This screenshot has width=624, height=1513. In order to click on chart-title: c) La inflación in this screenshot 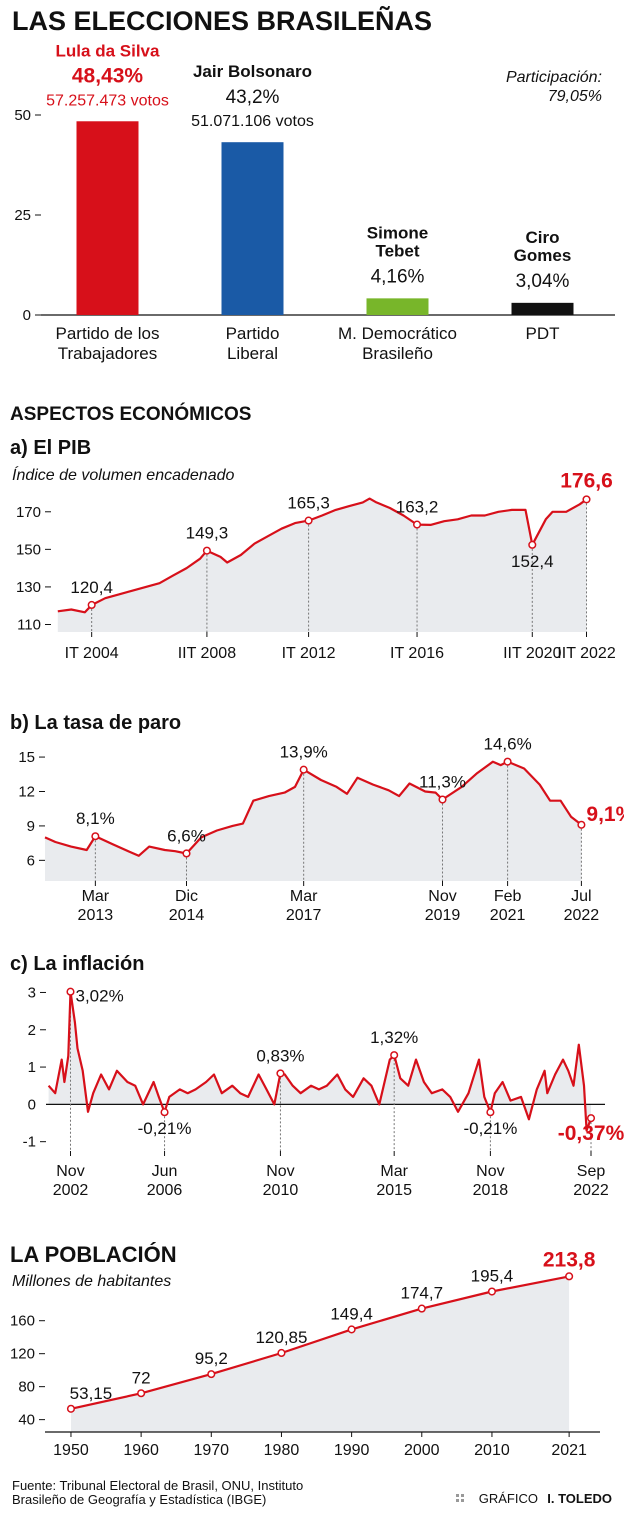, I will do `click(77, 964)`.